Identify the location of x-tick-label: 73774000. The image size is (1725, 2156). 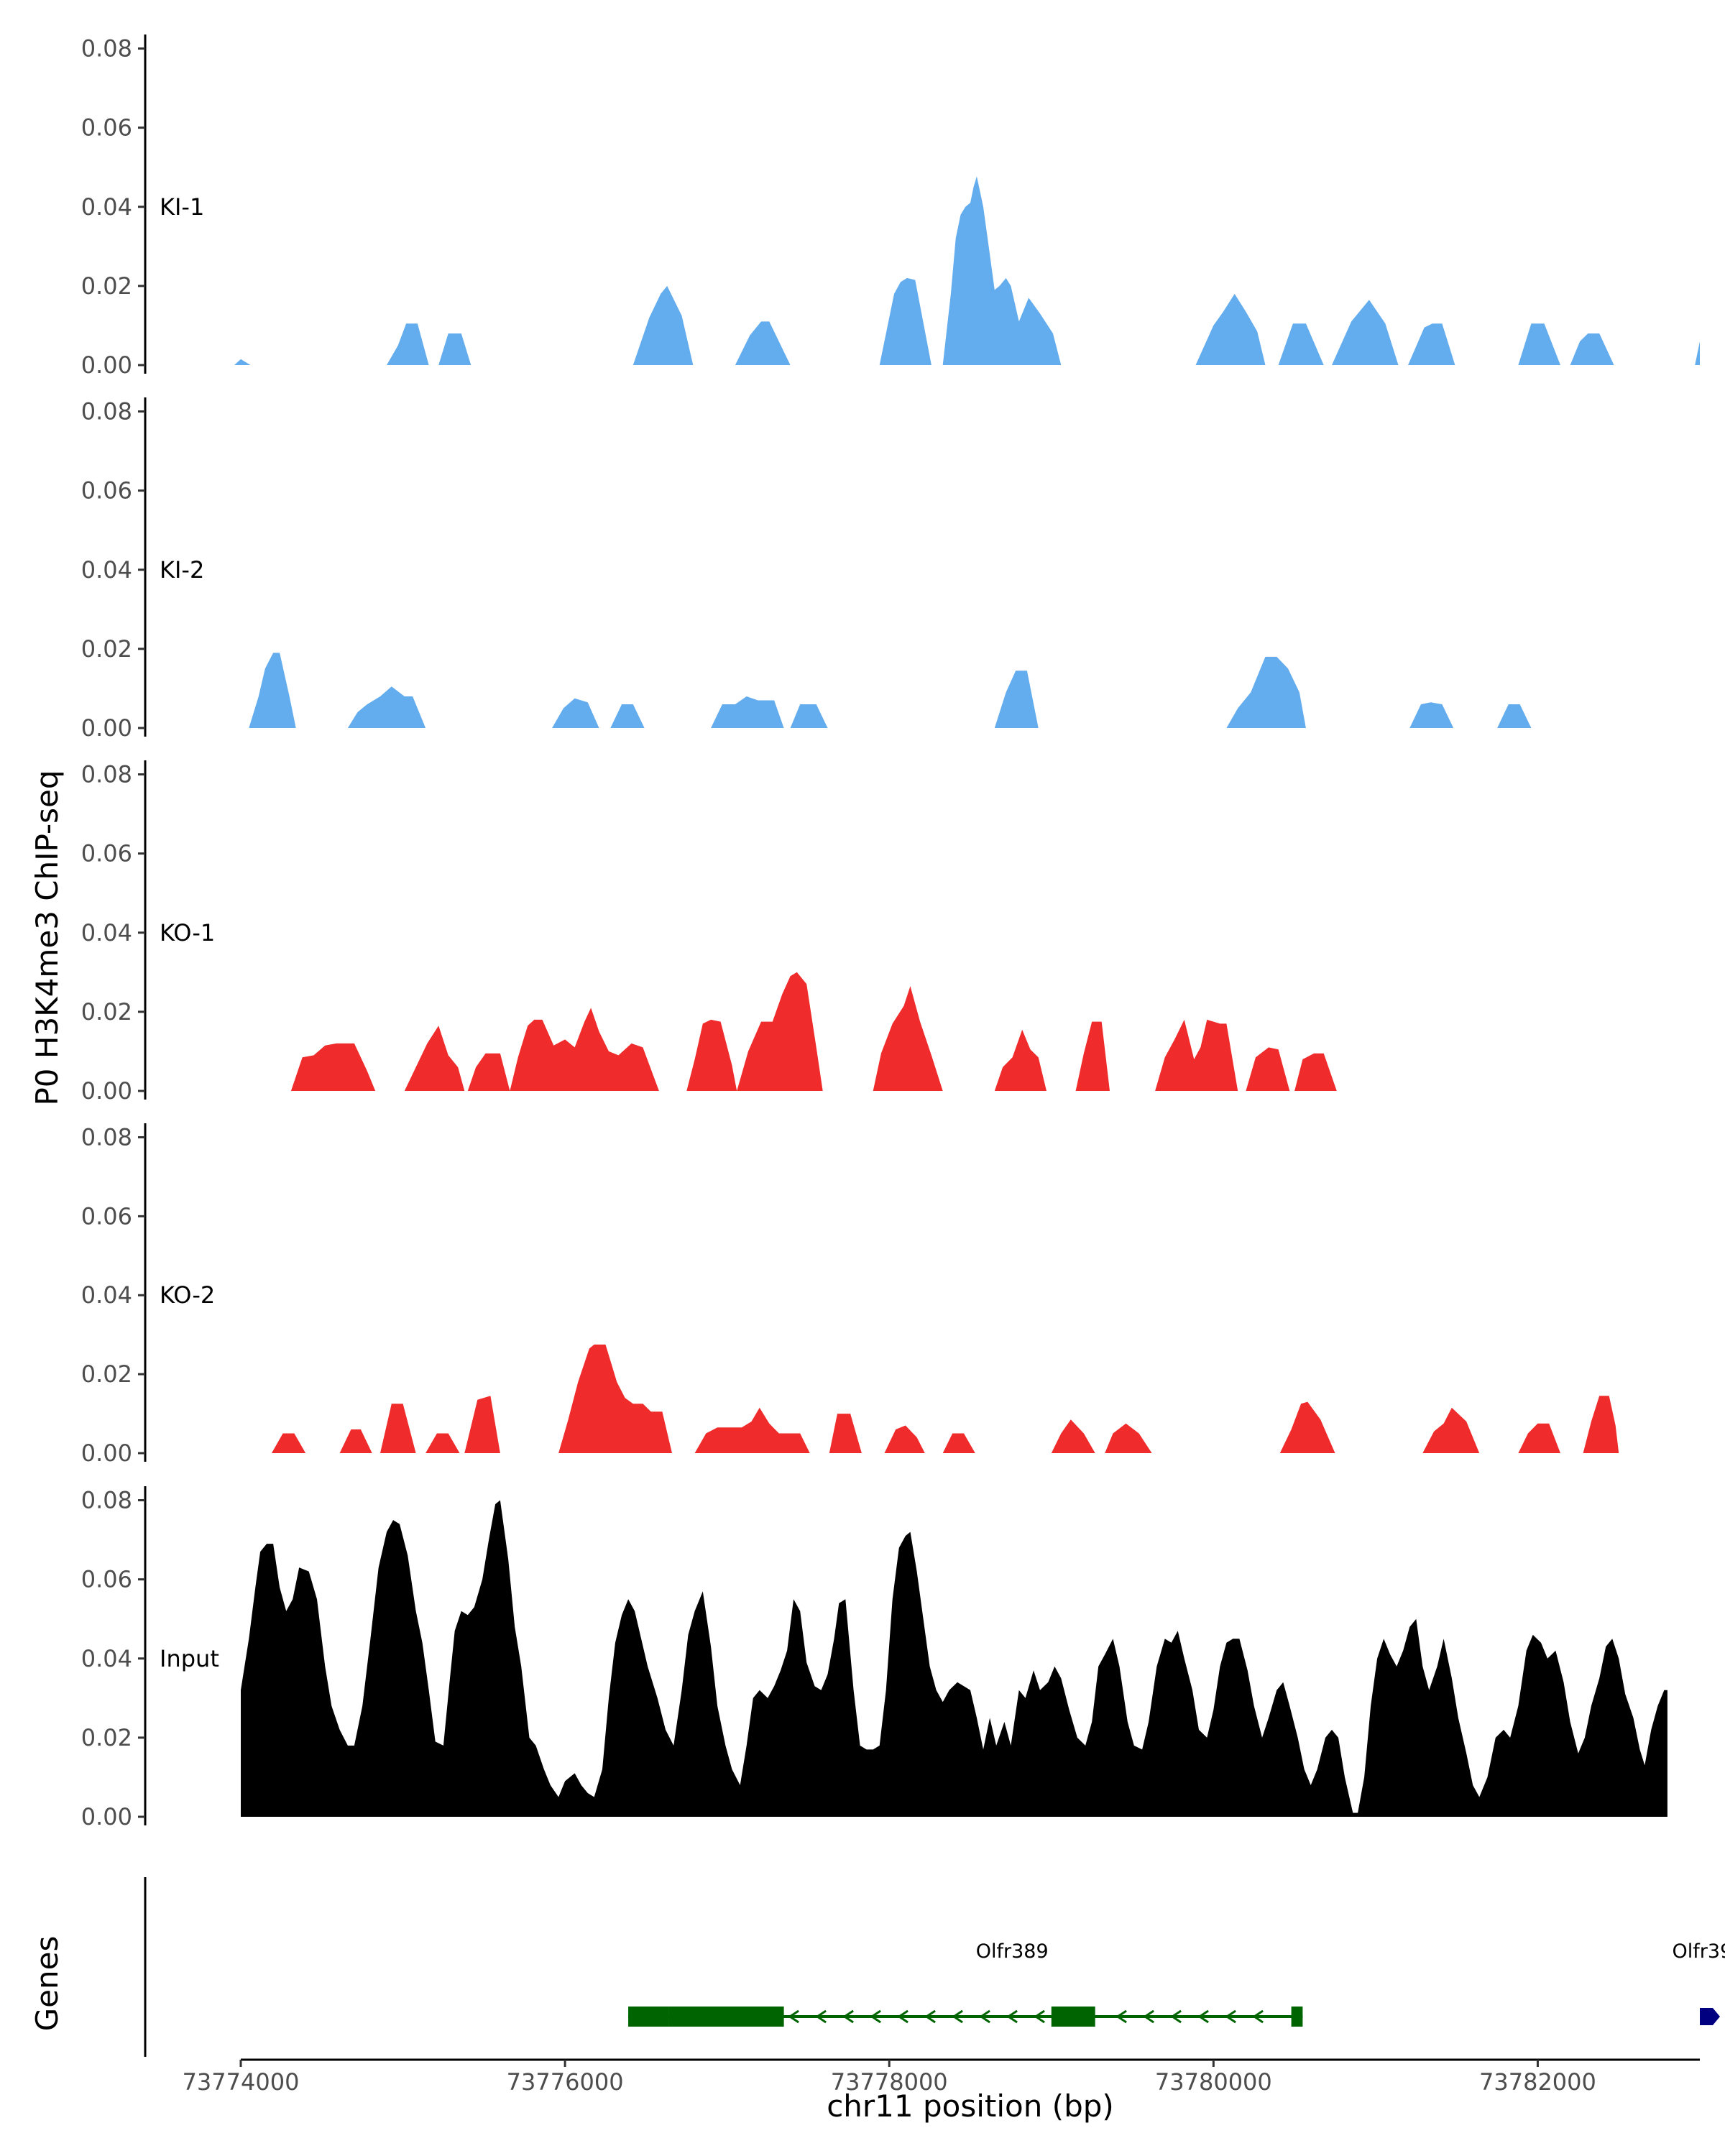
(241, 2082).